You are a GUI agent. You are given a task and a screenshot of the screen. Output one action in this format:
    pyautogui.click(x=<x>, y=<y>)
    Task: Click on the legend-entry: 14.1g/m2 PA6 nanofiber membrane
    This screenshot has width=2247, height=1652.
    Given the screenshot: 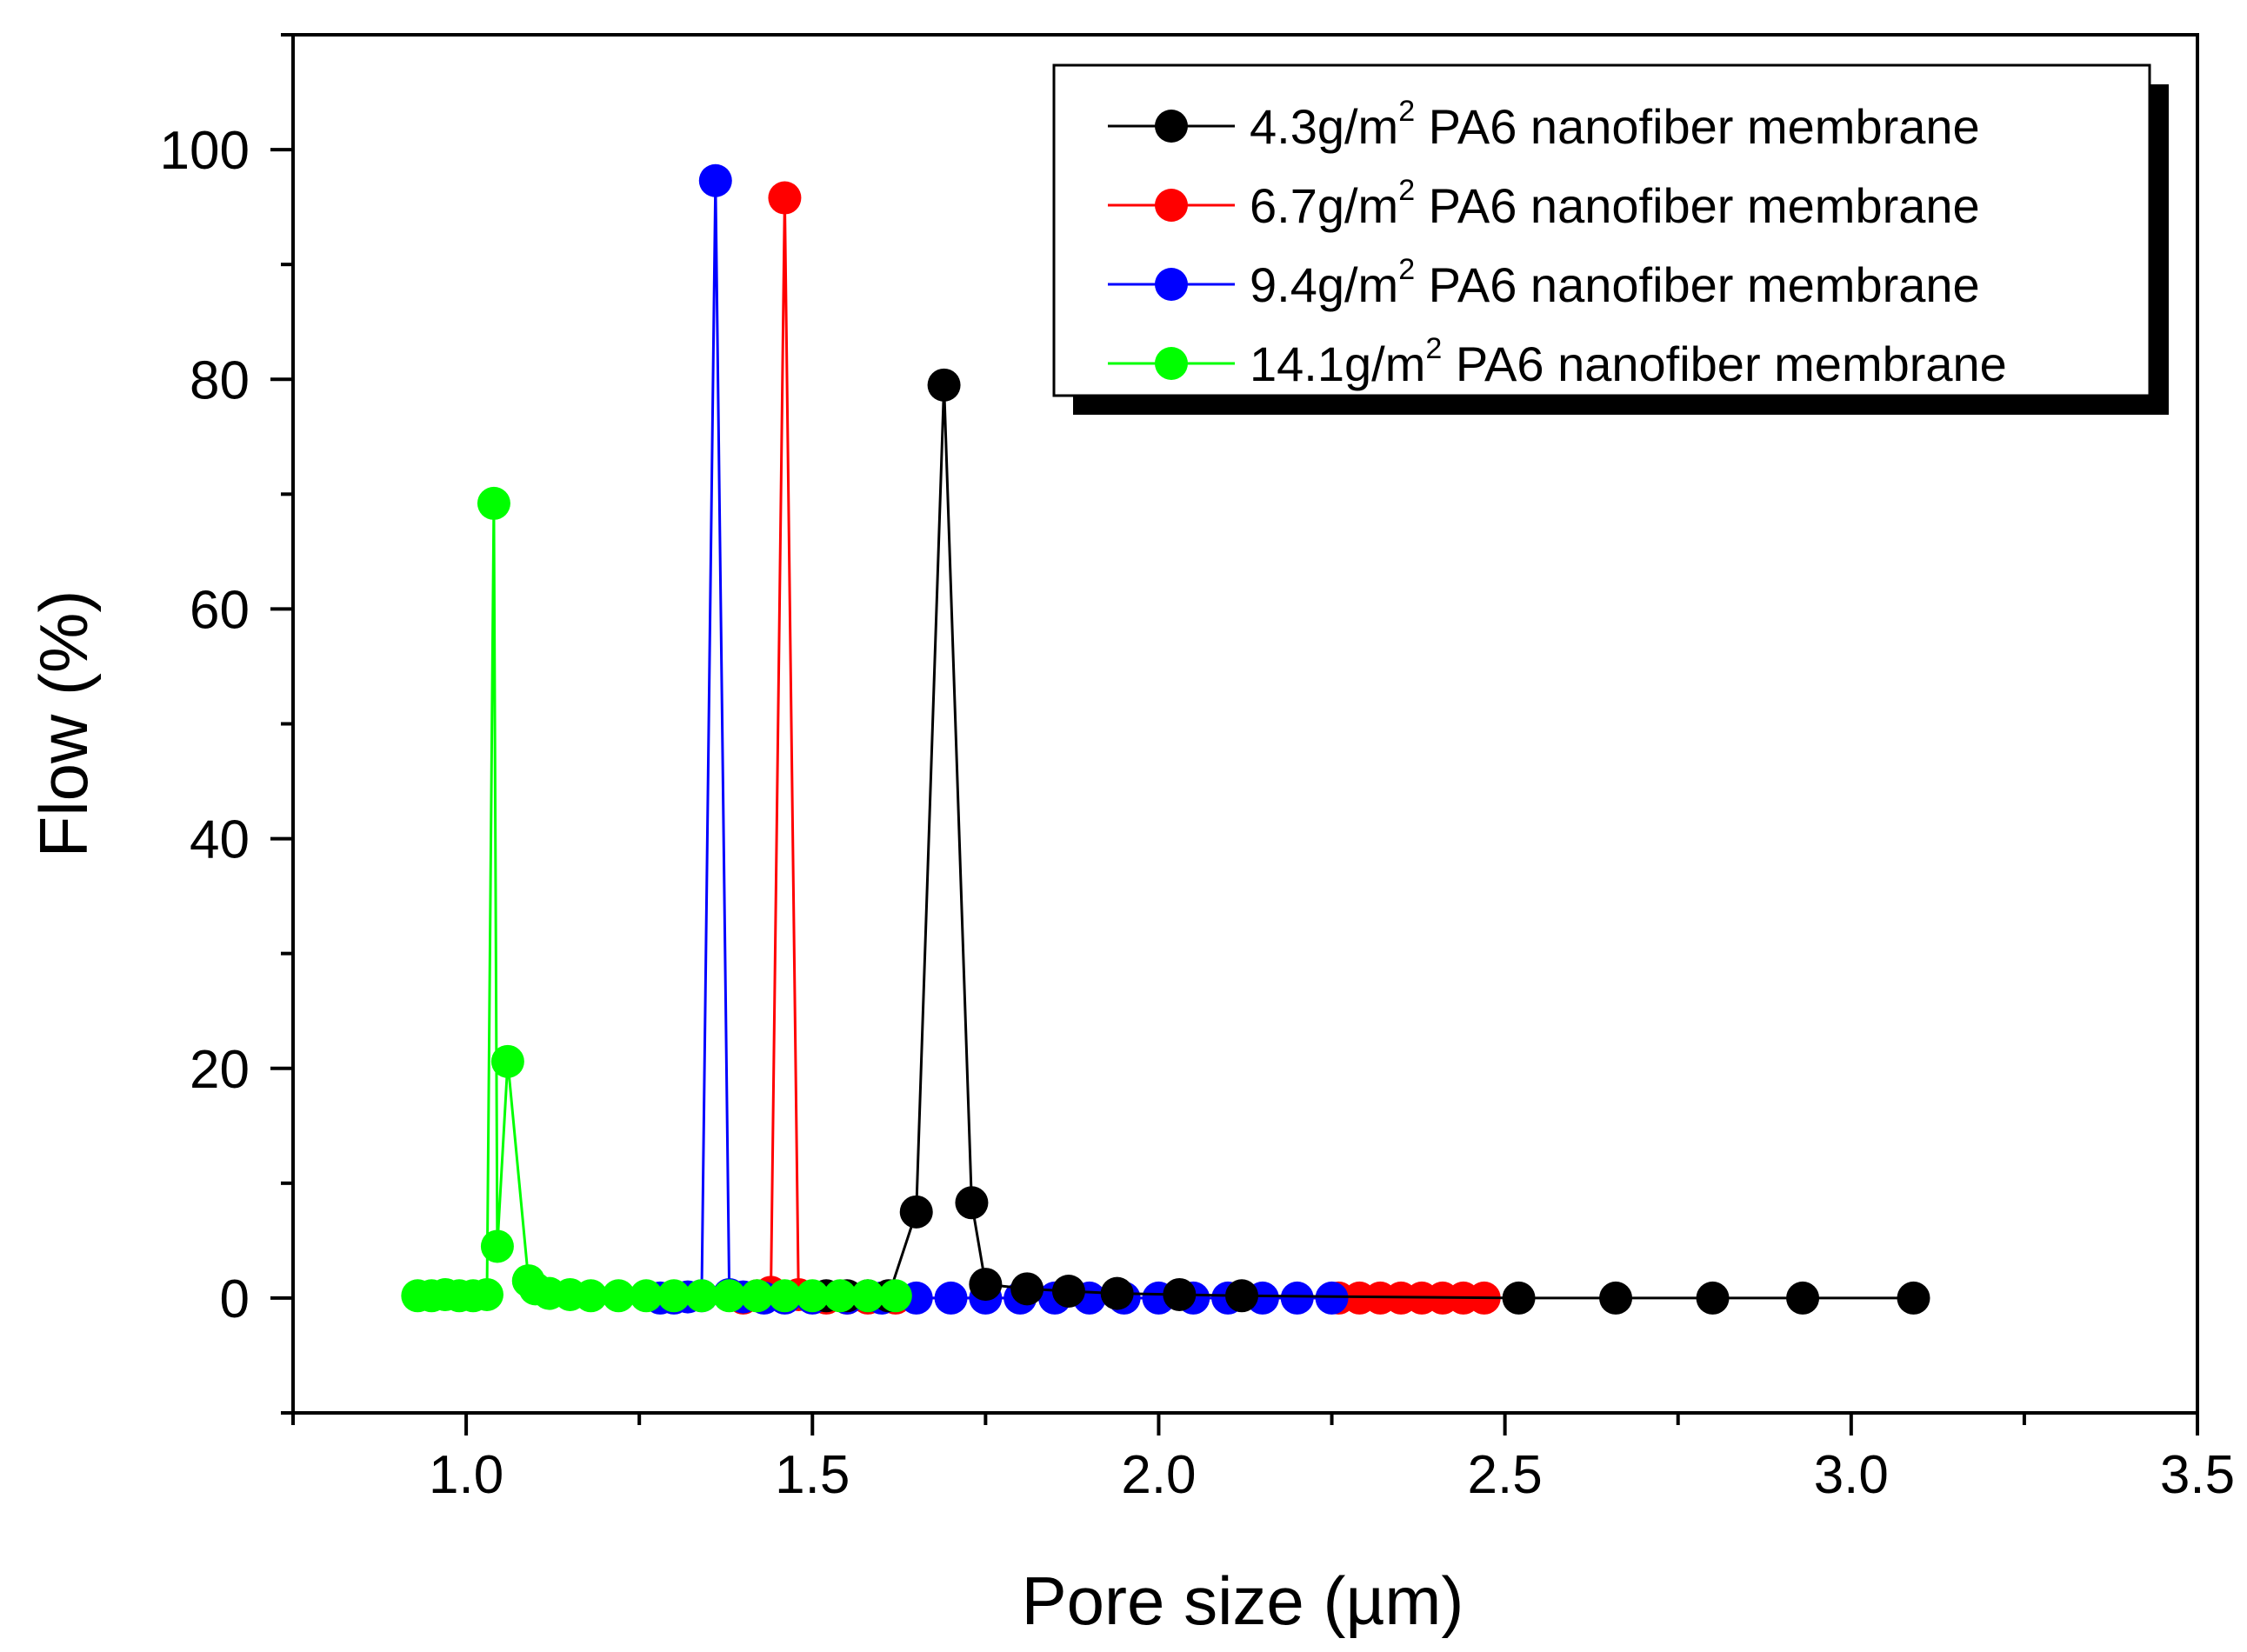 What is the action you would take?
    pyautogui.click(x=1558, y=361)
    